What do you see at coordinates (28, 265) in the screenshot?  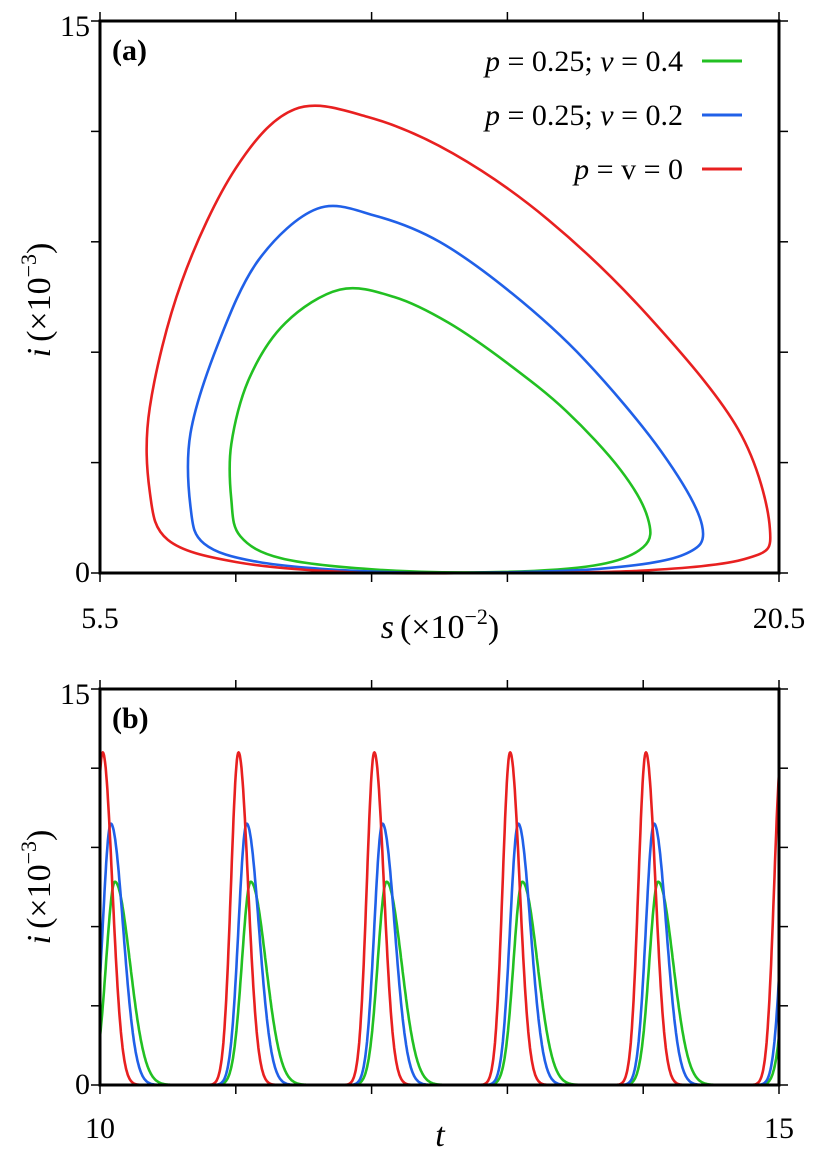 I see `y-axis-exp: −3` at bounding box center [28, 265].